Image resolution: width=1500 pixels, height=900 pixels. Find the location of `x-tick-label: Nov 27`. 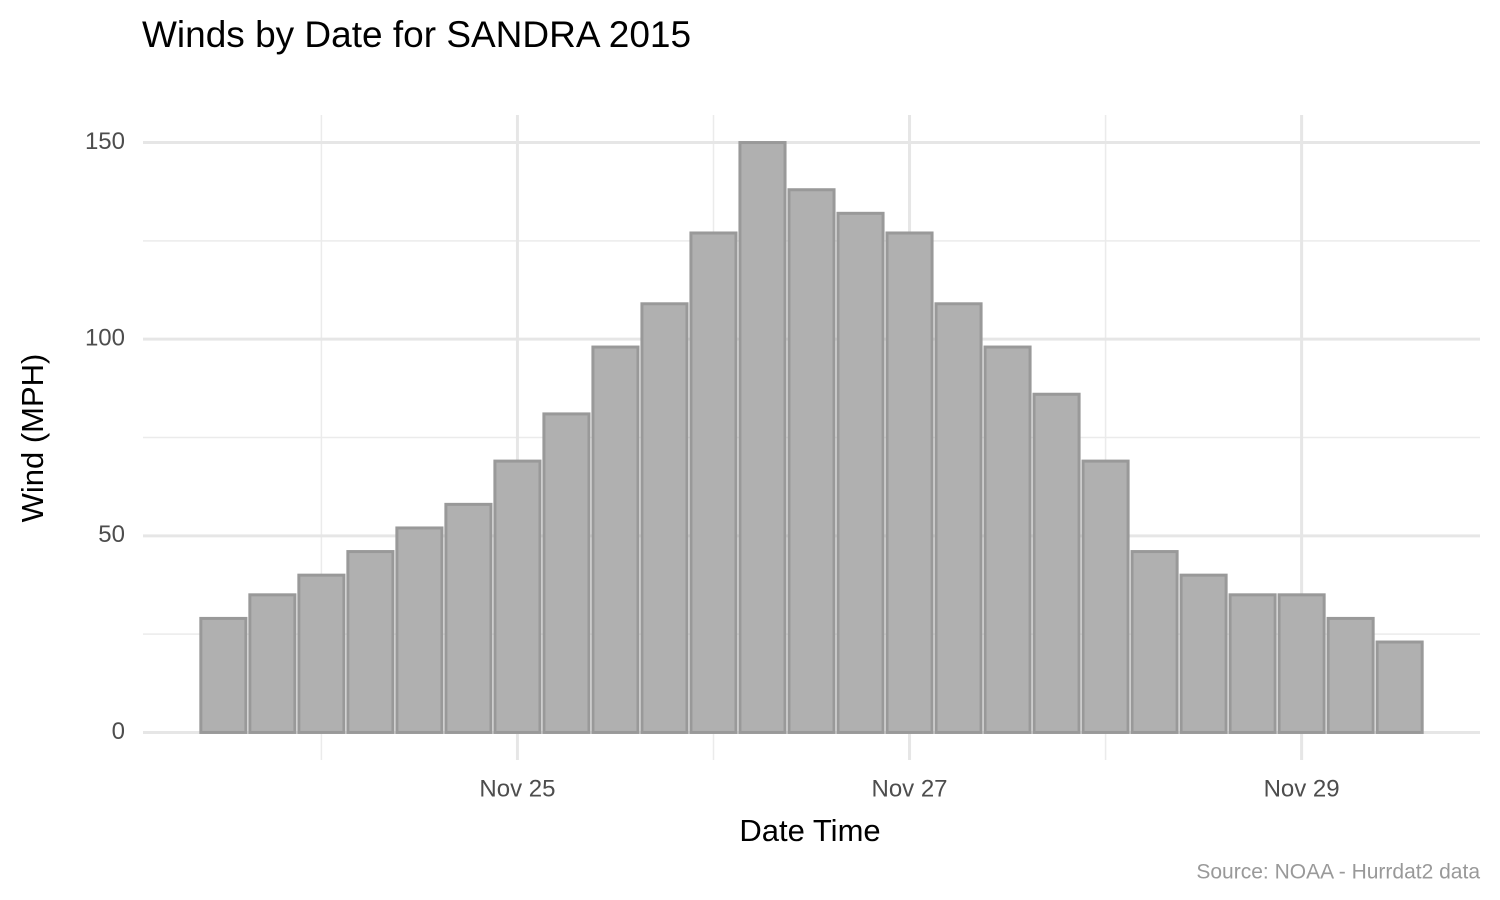

x-tick-label: Nov 27 is located at coordinates (909, 788).